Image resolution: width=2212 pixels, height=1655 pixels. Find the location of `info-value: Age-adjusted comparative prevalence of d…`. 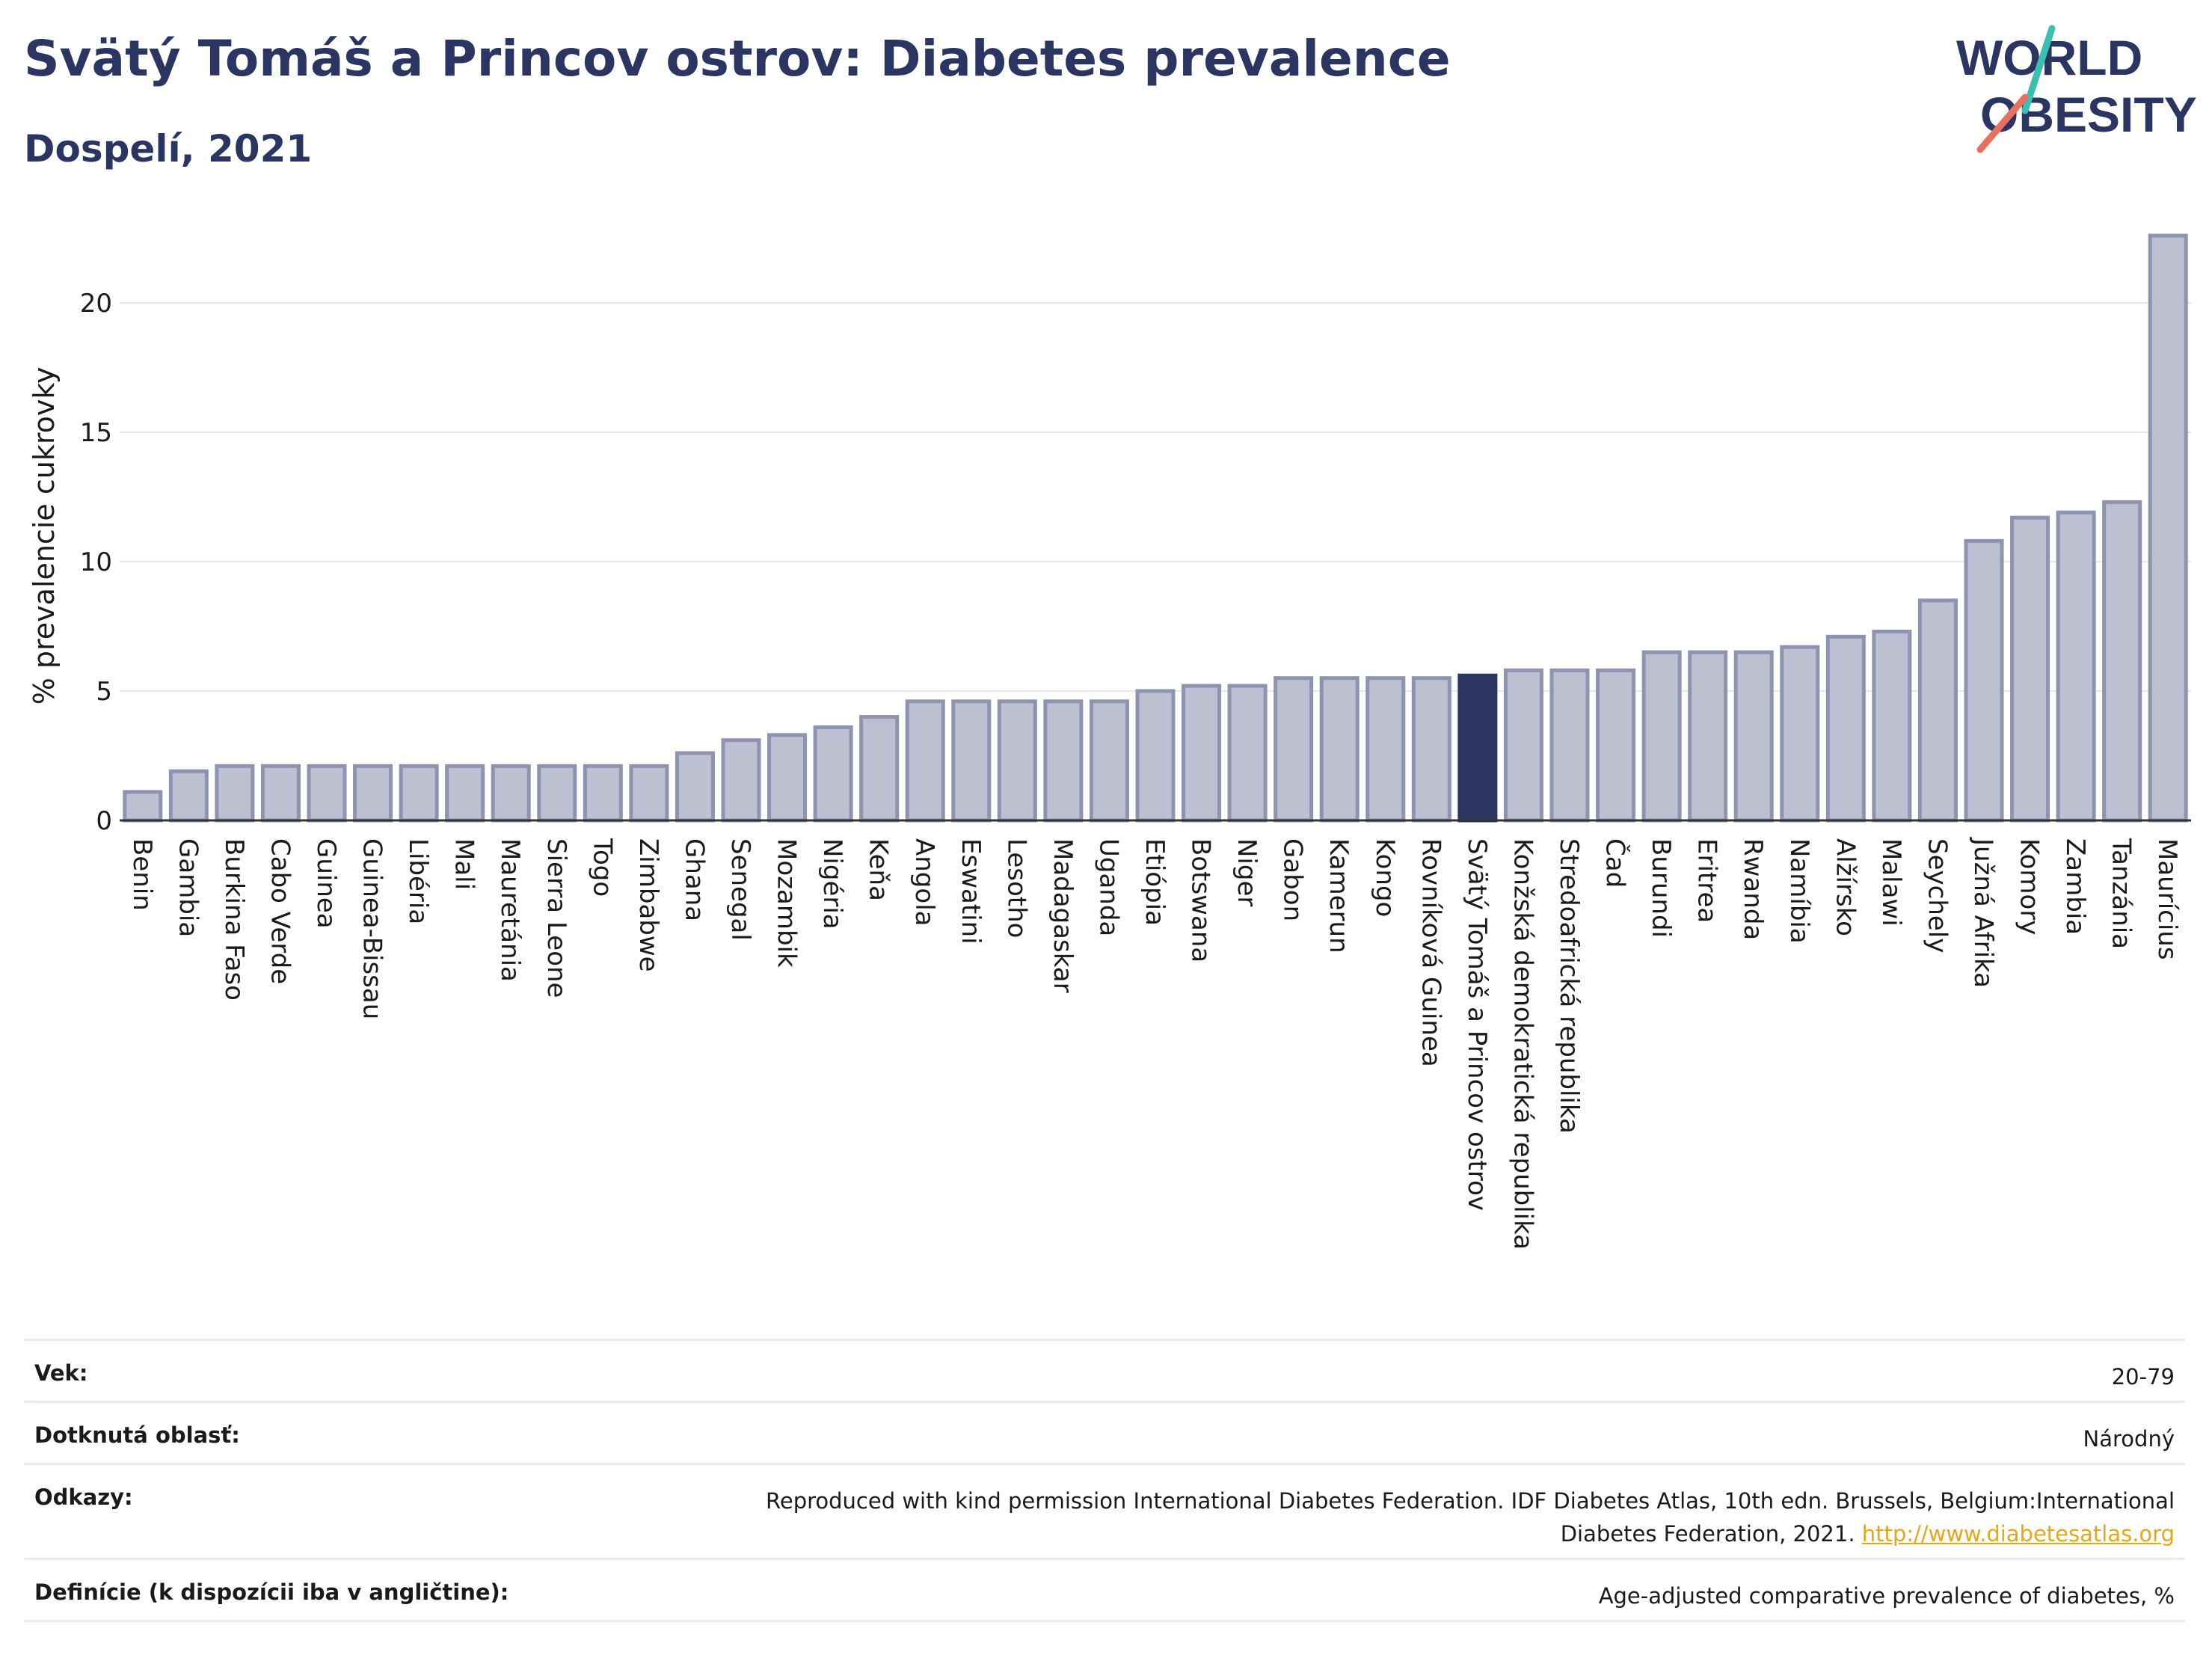

info-value: Age-adjusted comparative prevalence of d… is located at coordinates (1886, 1596).